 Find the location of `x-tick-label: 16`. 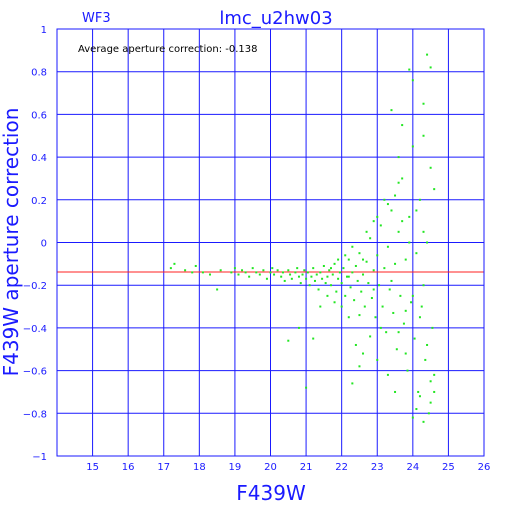

x-tick-label: 16 is located at coordinates (128, 467).